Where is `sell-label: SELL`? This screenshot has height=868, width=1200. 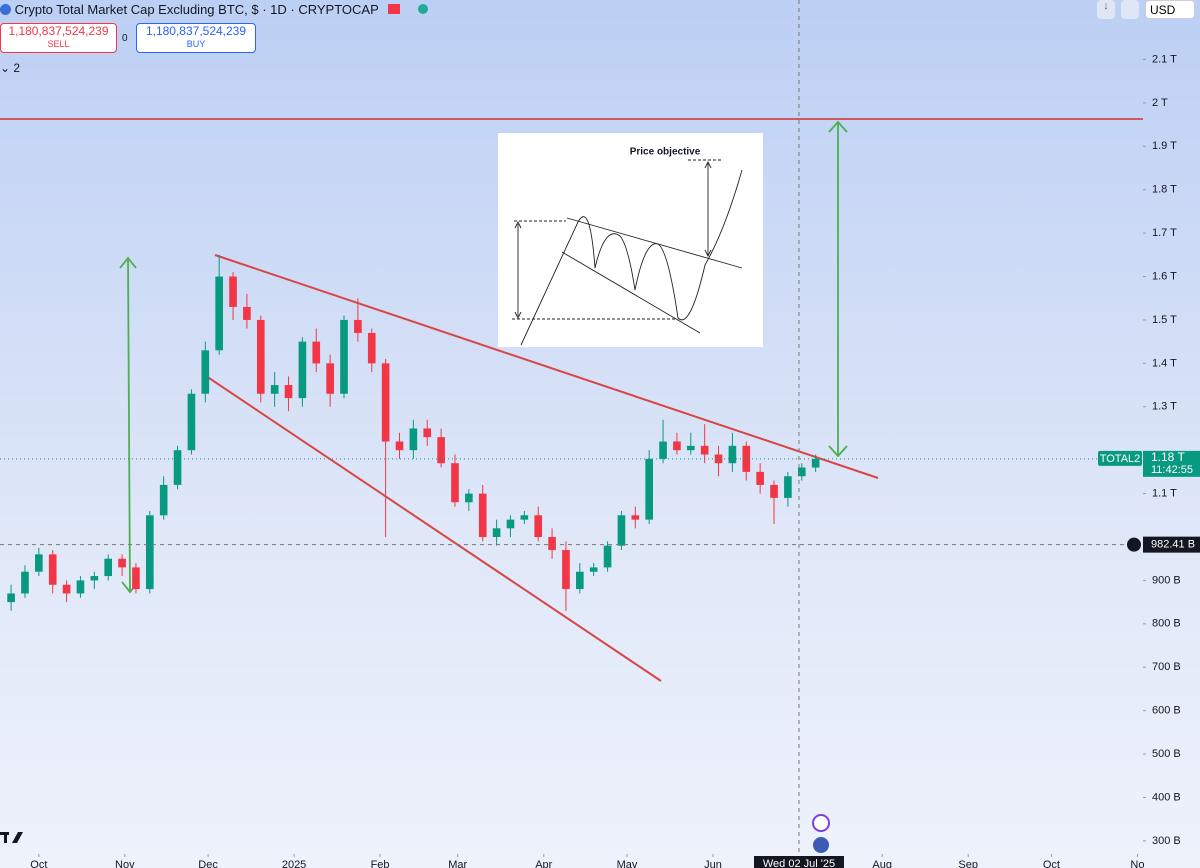 sell-label: SELL is located at coordinates (58, 44).